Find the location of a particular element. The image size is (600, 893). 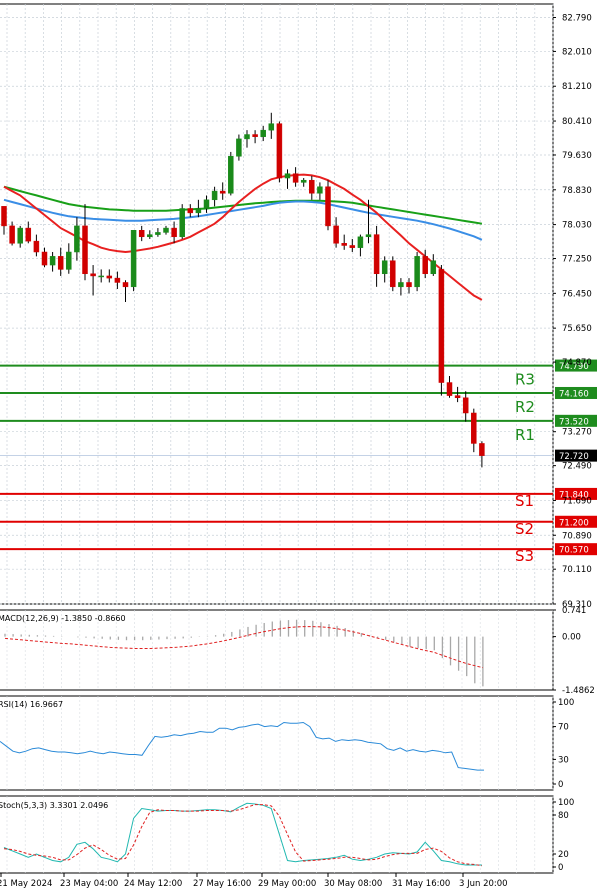

y-tick-label: 78.030 is located at coordinates (577, 226).